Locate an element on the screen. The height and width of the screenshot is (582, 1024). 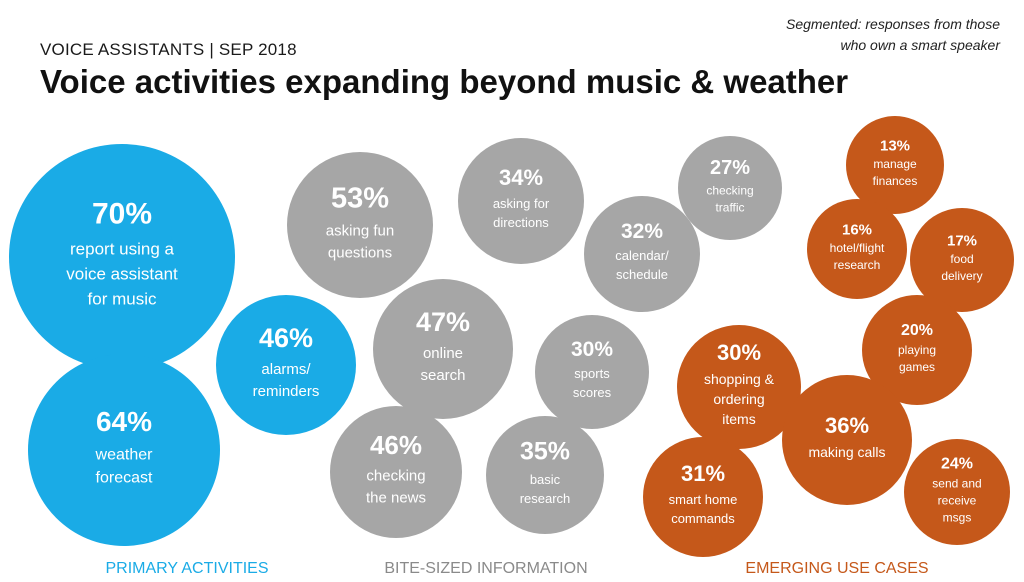
bubble-emerging-17: 31% smart home commands is located at coordinates (703, 497).